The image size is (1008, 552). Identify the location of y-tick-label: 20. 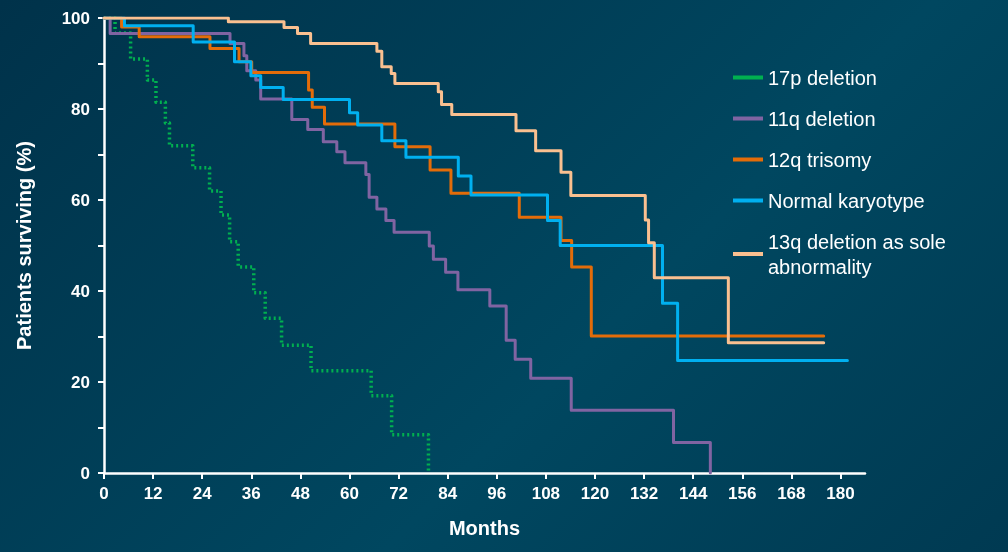
(80, 382).